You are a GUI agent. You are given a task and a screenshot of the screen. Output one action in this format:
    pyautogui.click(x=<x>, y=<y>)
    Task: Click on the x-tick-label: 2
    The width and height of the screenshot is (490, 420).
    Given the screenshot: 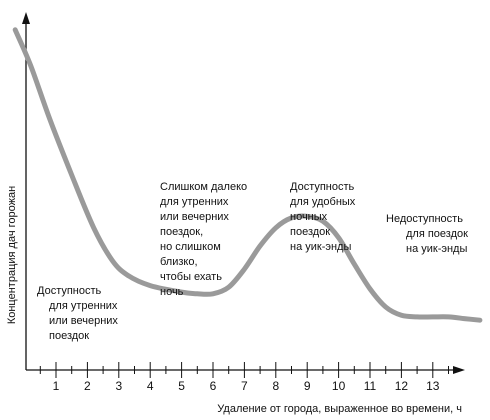 What is the action you would take?
    pyautogui.click(x=87, y=386)
    